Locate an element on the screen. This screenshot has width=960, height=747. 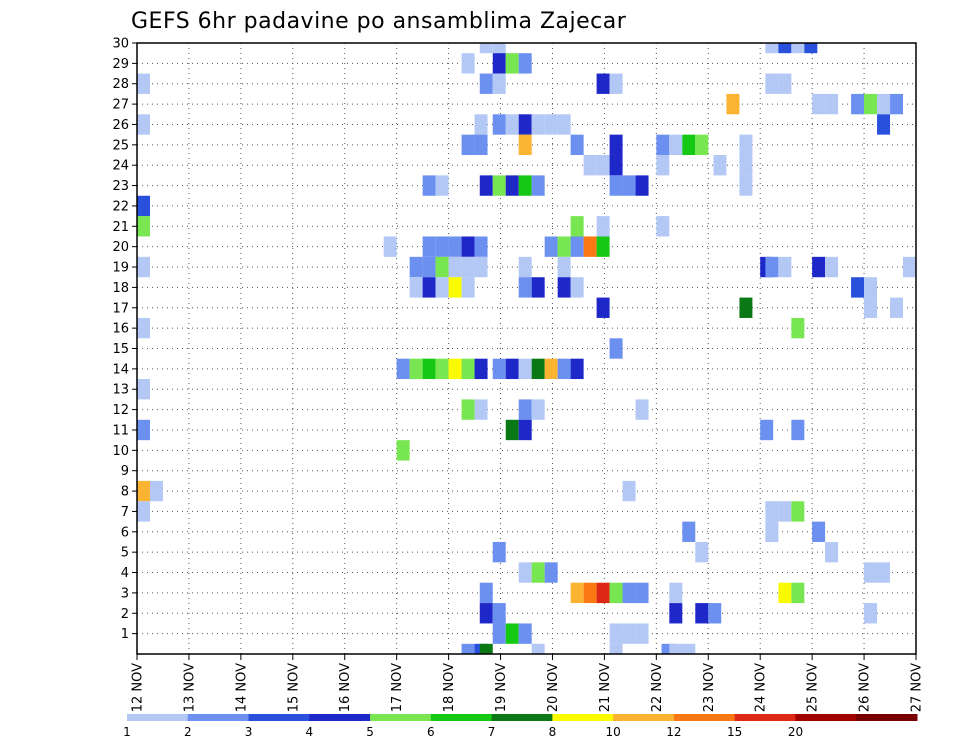
colorbar-label: 10 is located at coordinates (613, 732).